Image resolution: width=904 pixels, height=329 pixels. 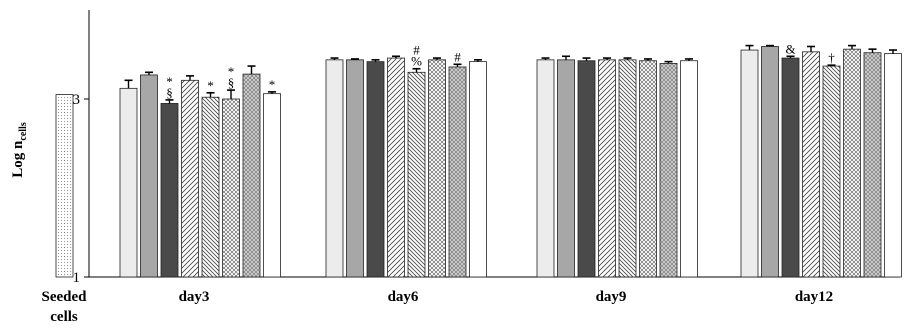 I want to click on significance-marker: #%, so click(x=416, y=56).